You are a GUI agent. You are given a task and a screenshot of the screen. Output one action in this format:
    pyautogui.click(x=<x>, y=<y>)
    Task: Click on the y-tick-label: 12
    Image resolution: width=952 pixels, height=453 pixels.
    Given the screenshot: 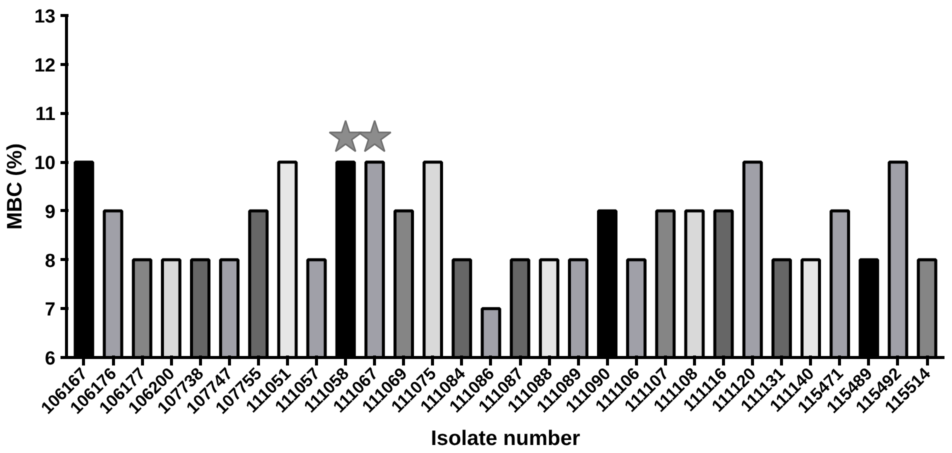 What is the action you would take?
    pyautogui.click(x=45, y=65)
    